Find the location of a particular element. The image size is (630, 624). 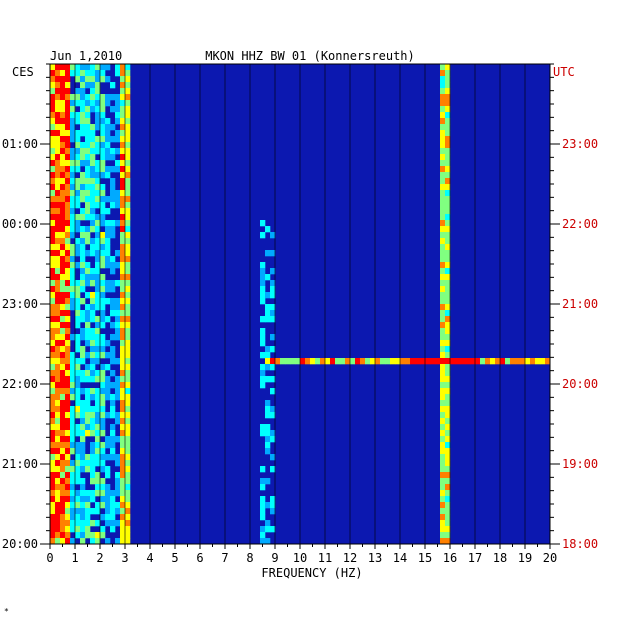

right-timezone-label: UTC is located at coordinates (564, 72).